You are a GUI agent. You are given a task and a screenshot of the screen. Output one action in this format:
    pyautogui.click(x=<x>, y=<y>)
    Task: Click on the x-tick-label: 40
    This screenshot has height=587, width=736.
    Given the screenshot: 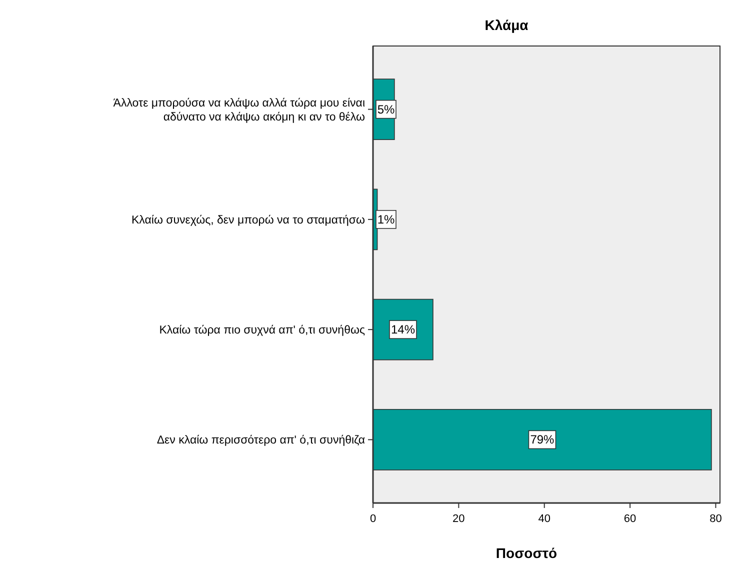 What is the action you would take?
    pyautogui.click(x=544, y=519)
    